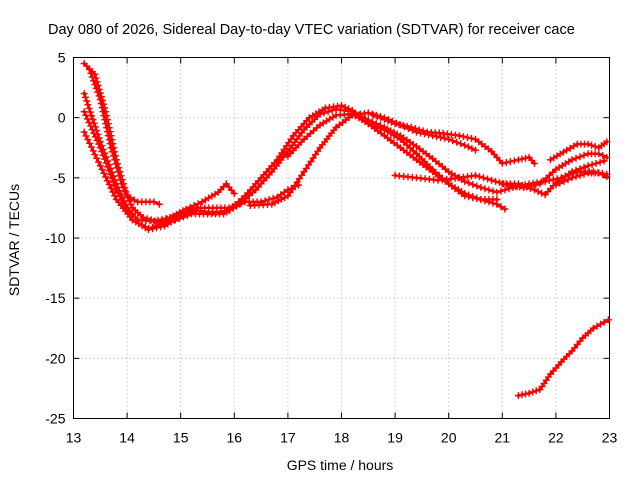 Image resolution: width=640 pixels, height=480 pixels. I want to click on y-tick-label: -5, so click(59, 178).